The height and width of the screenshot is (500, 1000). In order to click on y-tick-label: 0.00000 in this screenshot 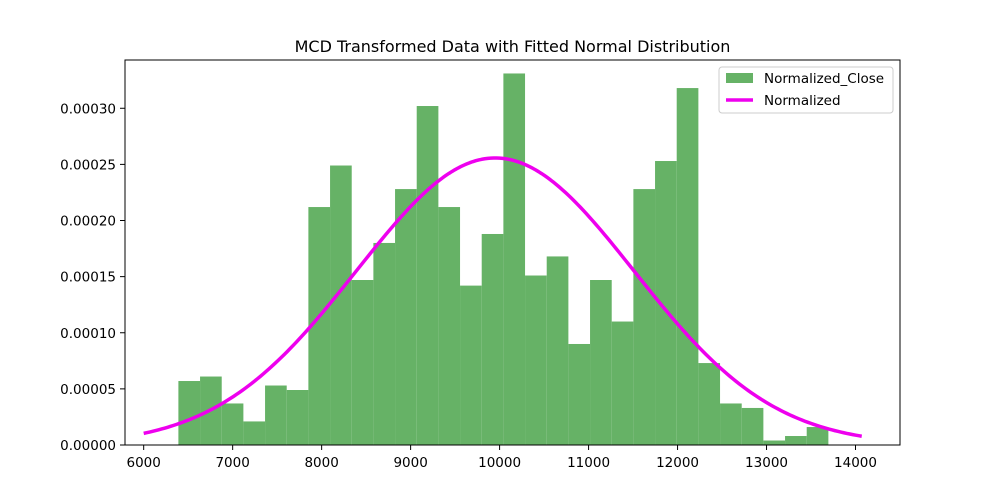, I will do `click(88, 446)`.